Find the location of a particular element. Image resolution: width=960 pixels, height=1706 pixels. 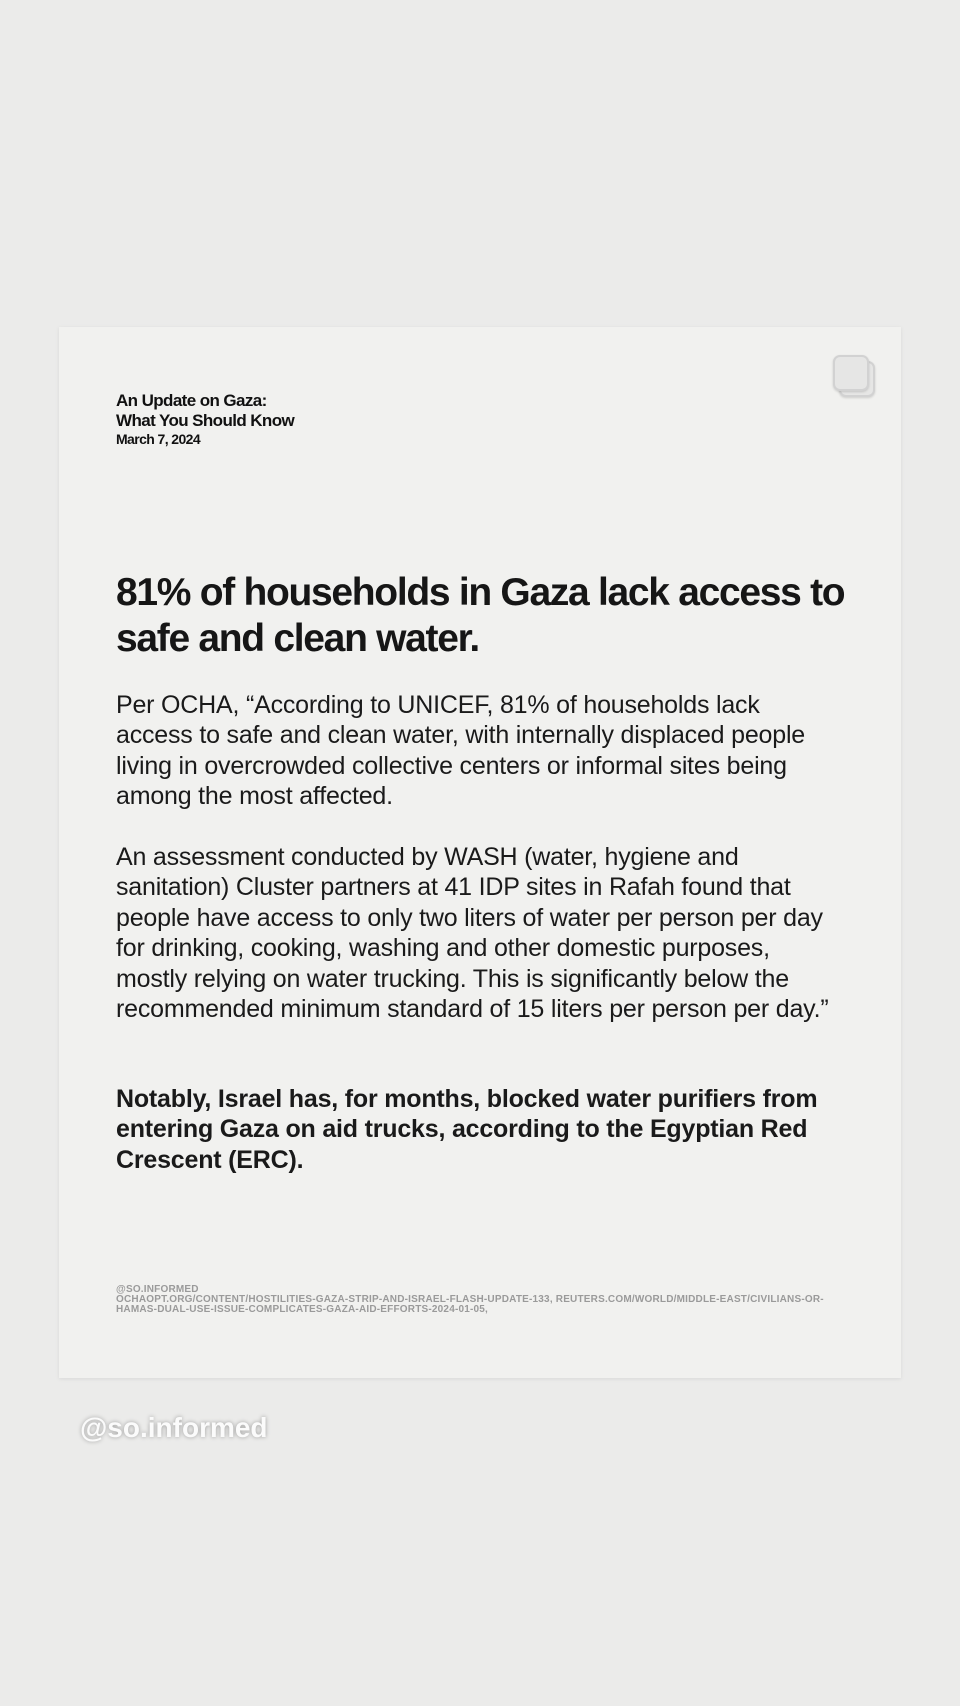

watermark-handle: @so.informed is located at coordinates (174, 1427).